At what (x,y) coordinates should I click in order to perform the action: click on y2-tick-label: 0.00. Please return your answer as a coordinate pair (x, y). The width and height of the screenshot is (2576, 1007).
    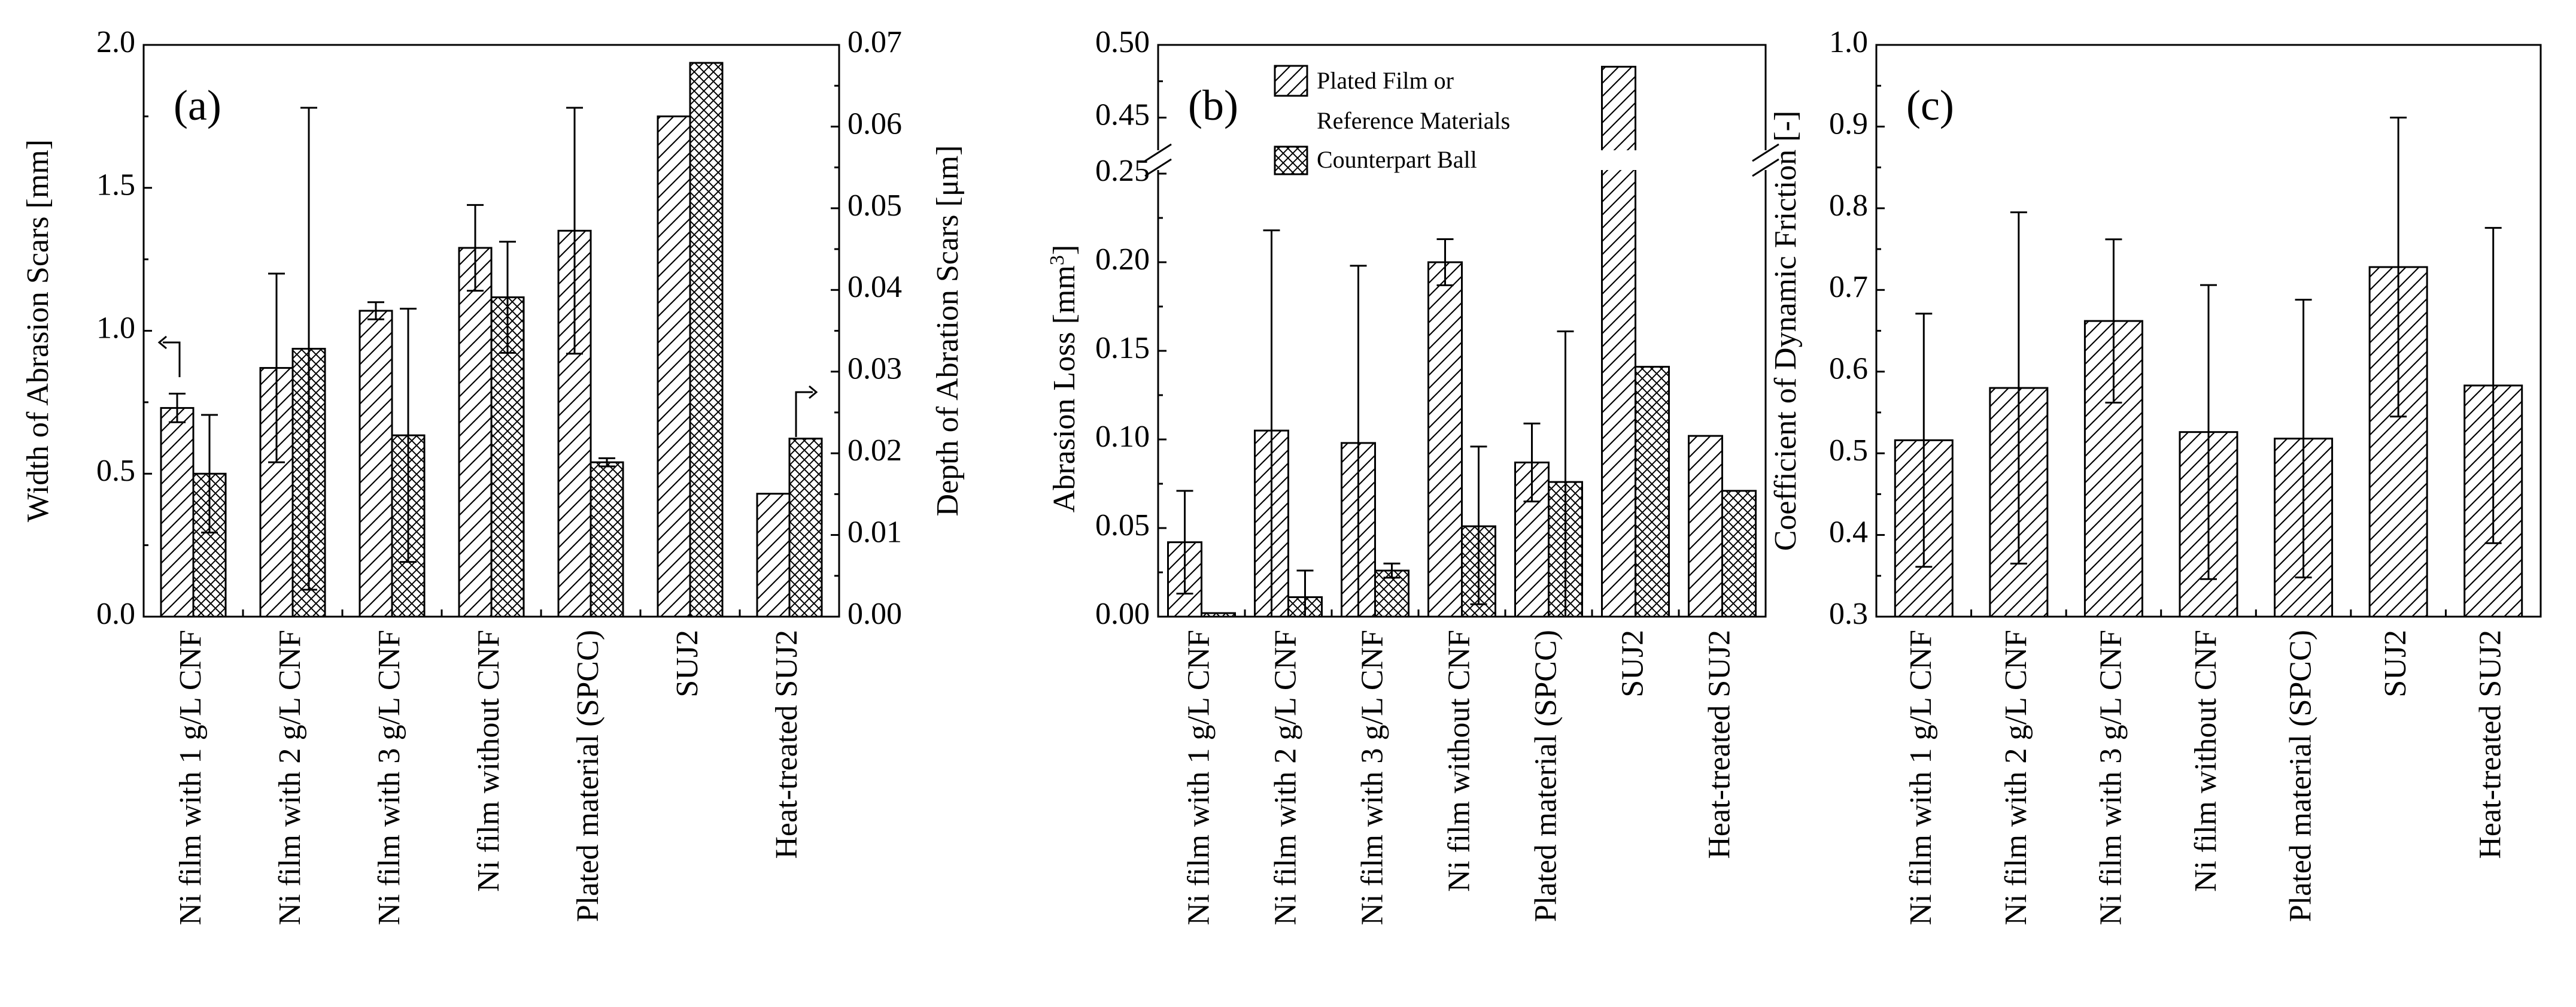
    Looking at the image, I should click on (874, 614).